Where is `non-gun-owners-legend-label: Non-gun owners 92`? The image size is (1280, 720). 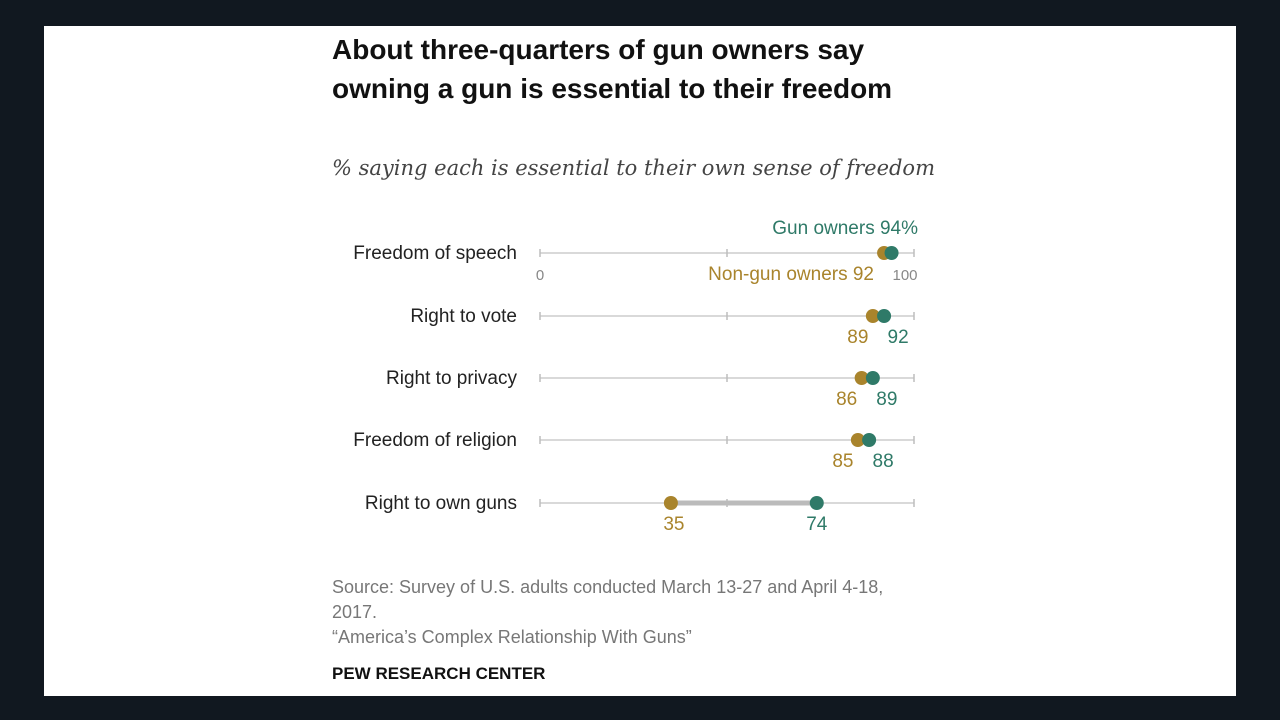
non-gun-owners-legend-label: Non-gun owners 92 is located at coordinates (791, 274).